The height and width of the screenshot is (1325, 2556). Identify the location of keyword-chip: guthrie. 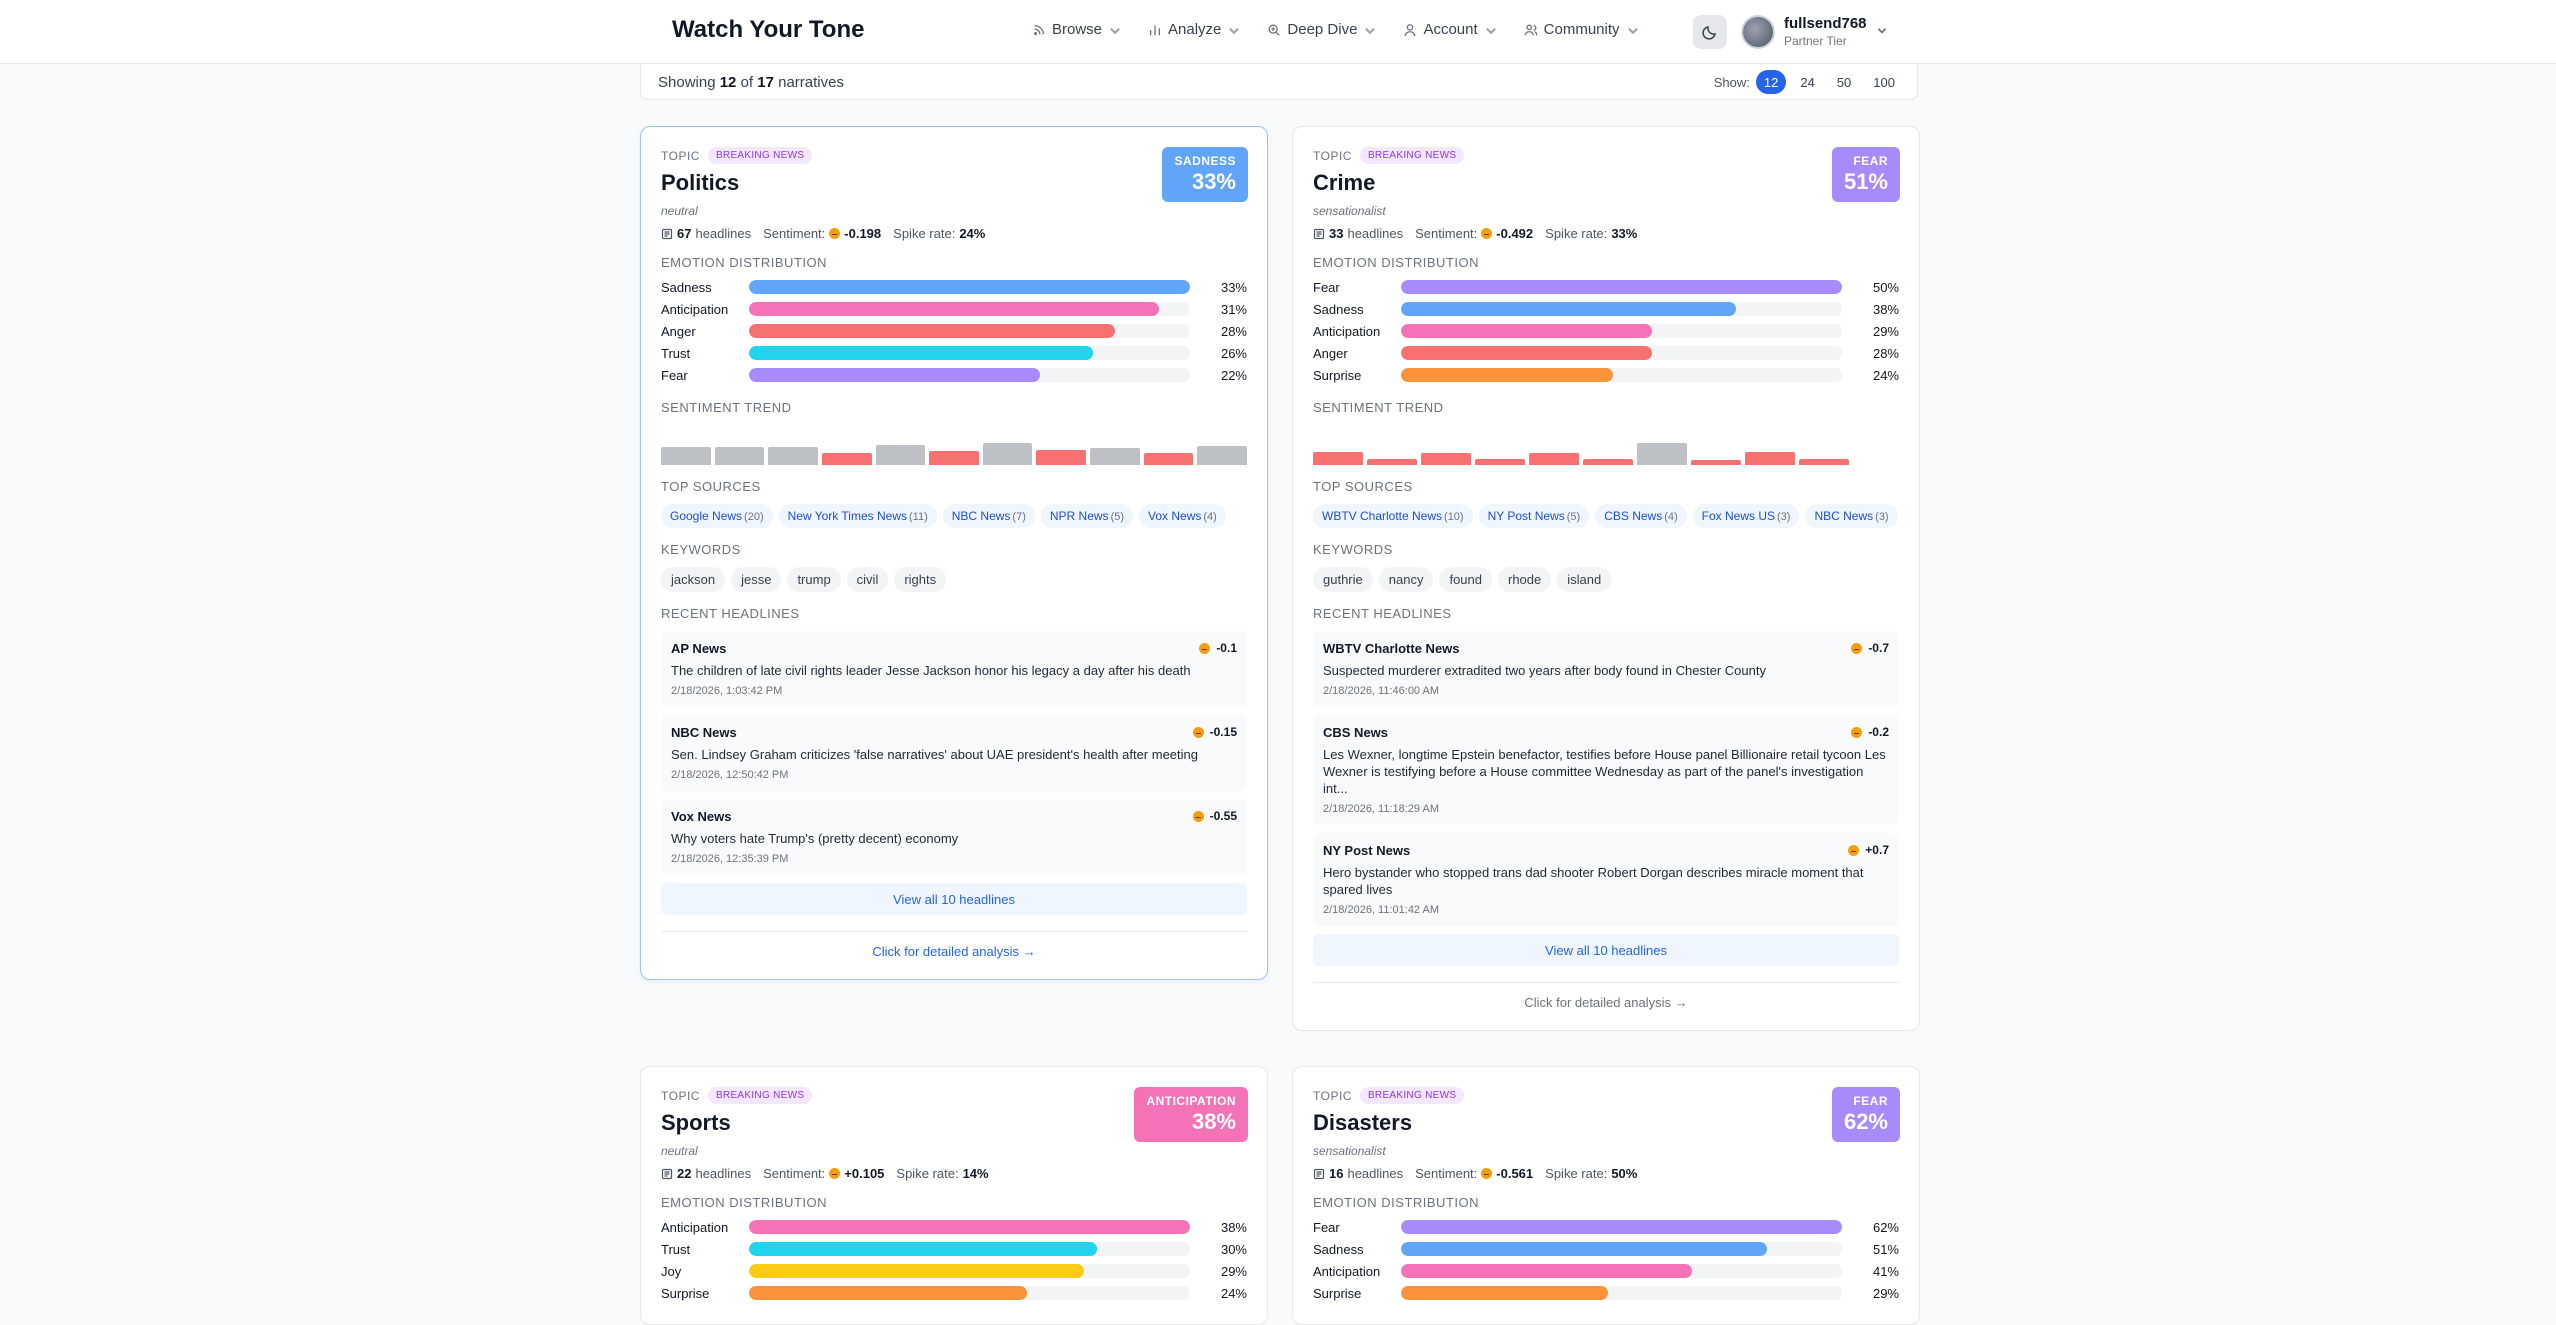
(1343, 579).